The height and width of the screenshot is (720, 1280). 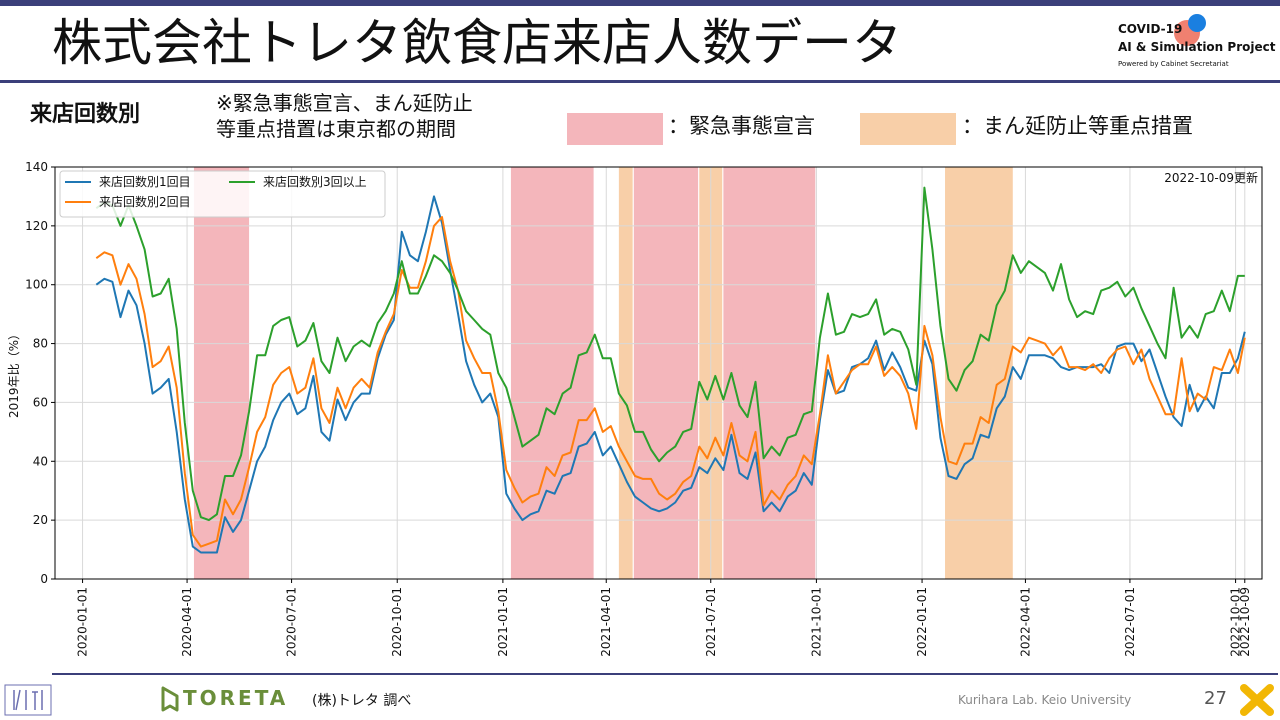 I want to click on top-accent-bar, so click(x=640, y=3).